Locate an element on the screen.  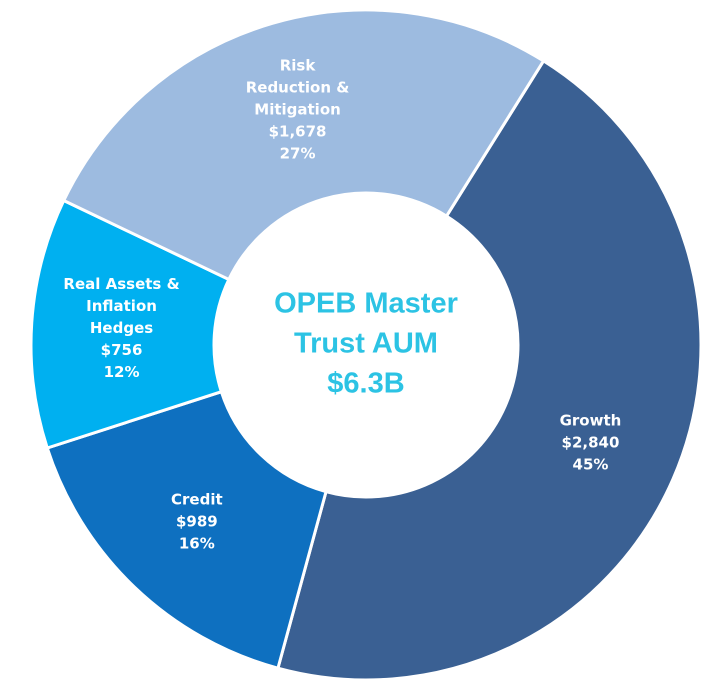
center-label: $6.3B is located at coordinates (365, 384).